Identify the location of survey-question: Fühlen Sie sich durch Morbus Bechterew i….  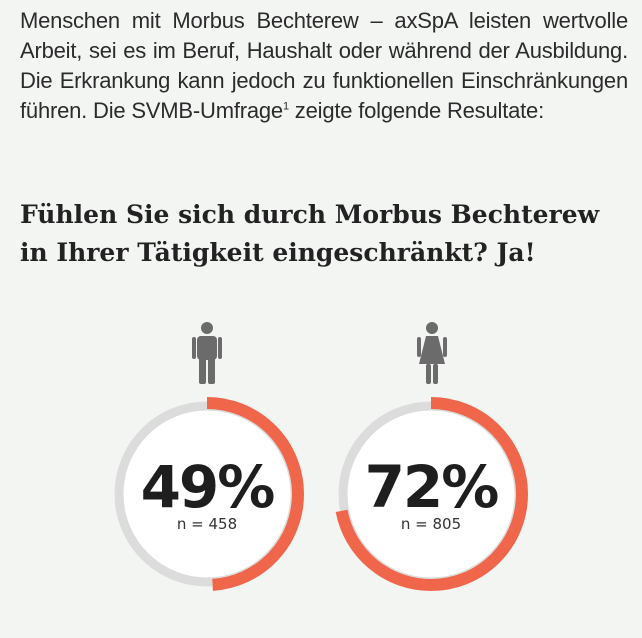
(310, 233).